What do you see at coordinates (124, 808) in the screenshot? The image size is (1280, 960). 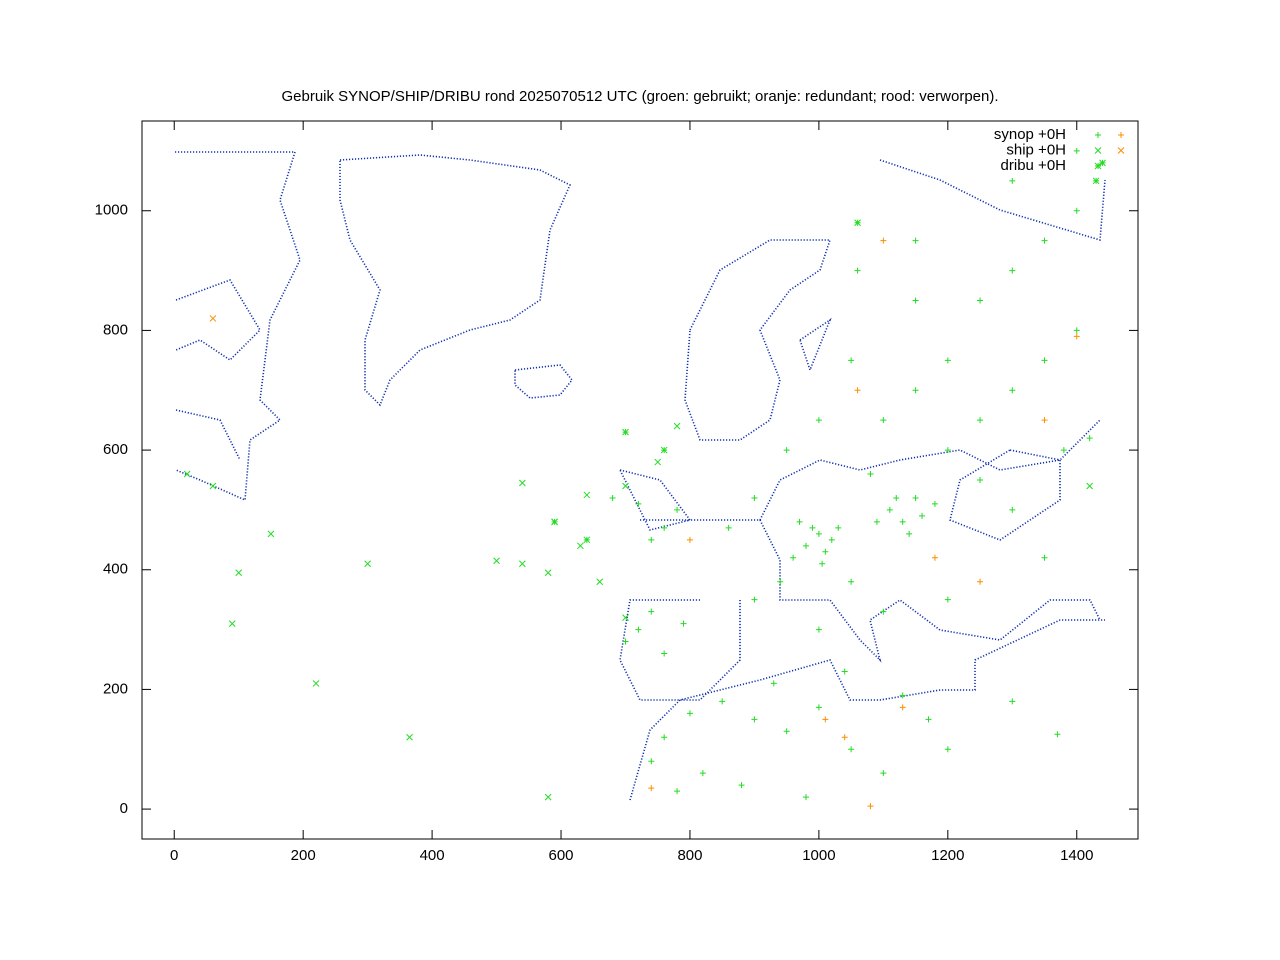 I see `y-tick-label: 0` at bounding box center [124, 808].